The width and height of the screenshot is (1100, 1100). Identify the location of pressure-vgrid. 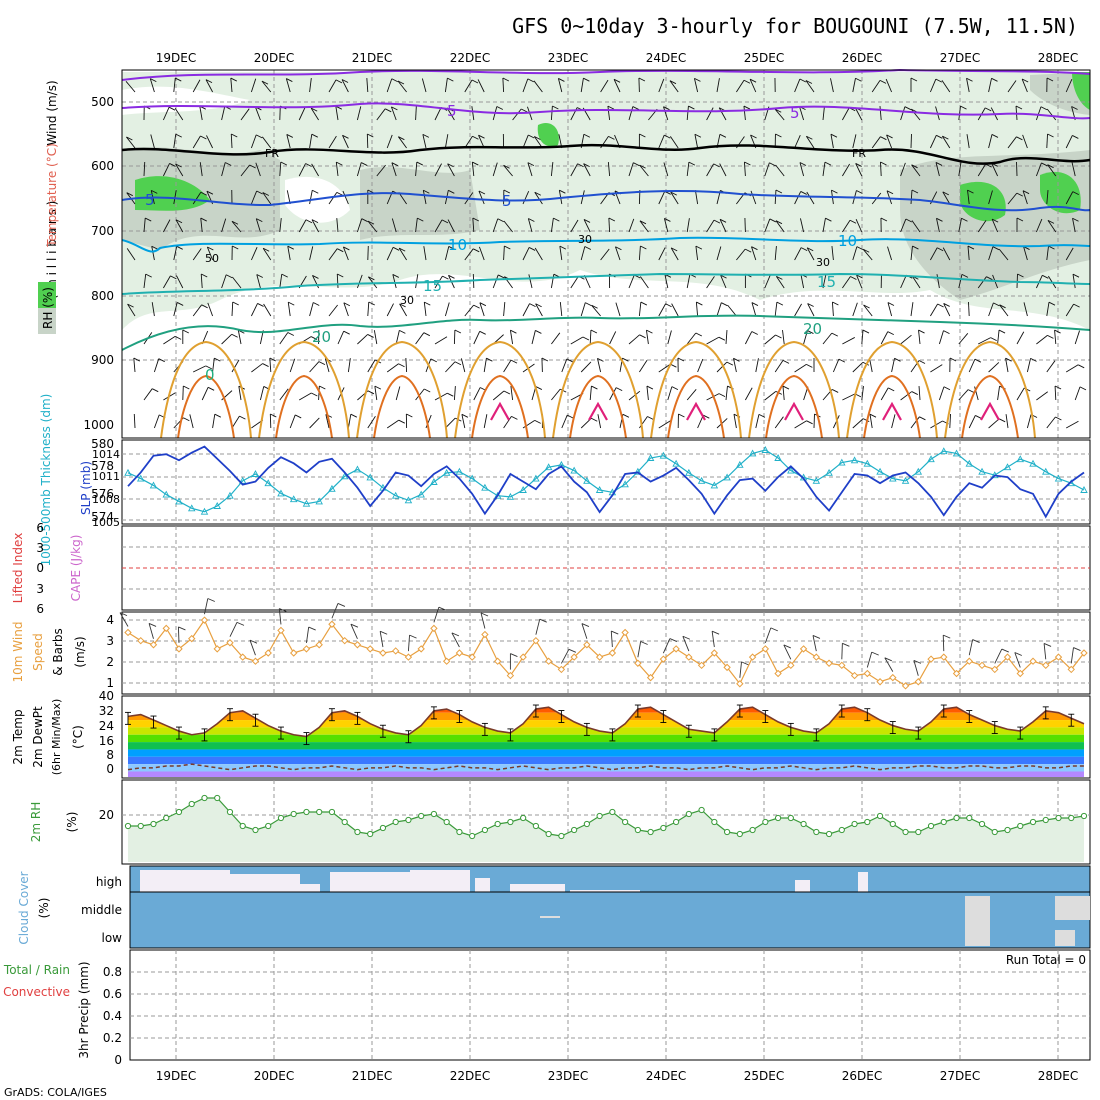
(617, 482).